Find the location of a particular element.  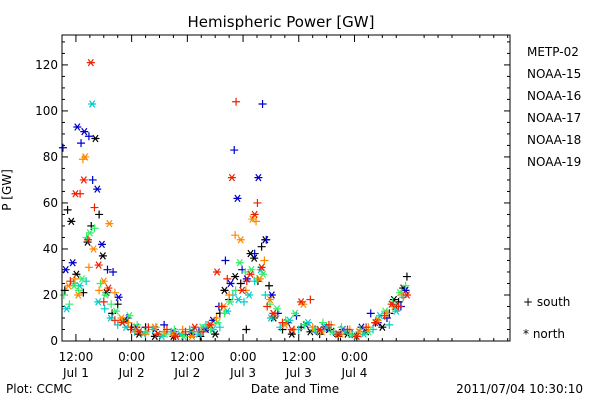

y-axis-label: P [GW] is located at coordinates (7, 190).